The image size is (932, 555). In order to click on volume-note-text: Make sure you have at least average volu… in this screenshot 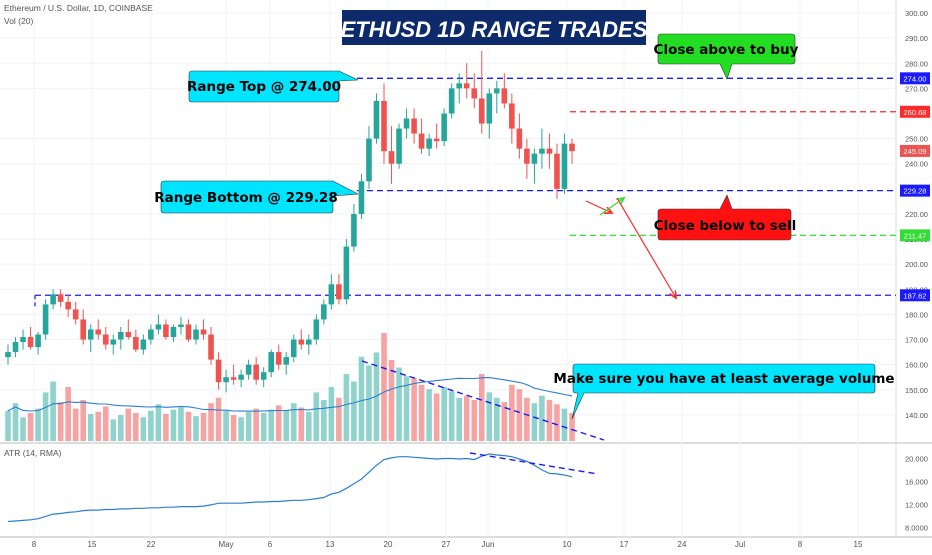, I will do `click(723, 379)`.